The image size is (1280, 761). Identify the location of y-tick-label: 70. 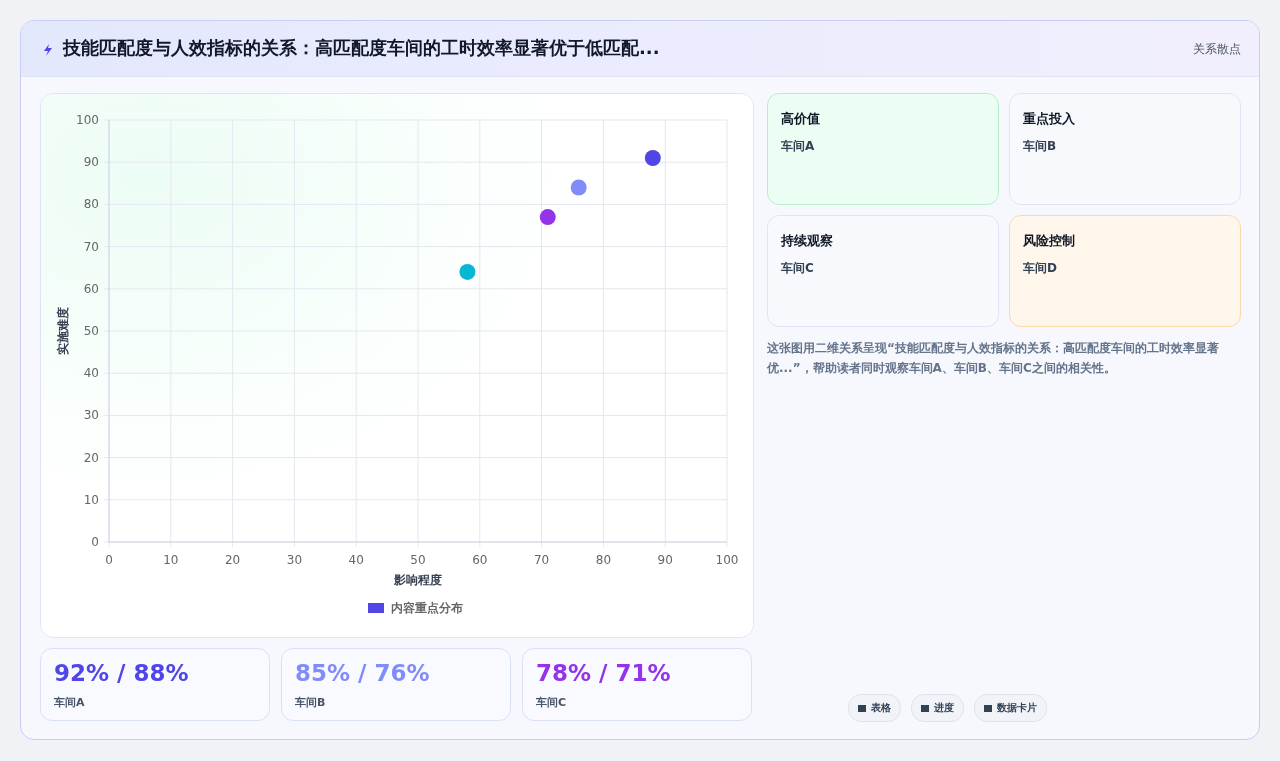
(91, 246).